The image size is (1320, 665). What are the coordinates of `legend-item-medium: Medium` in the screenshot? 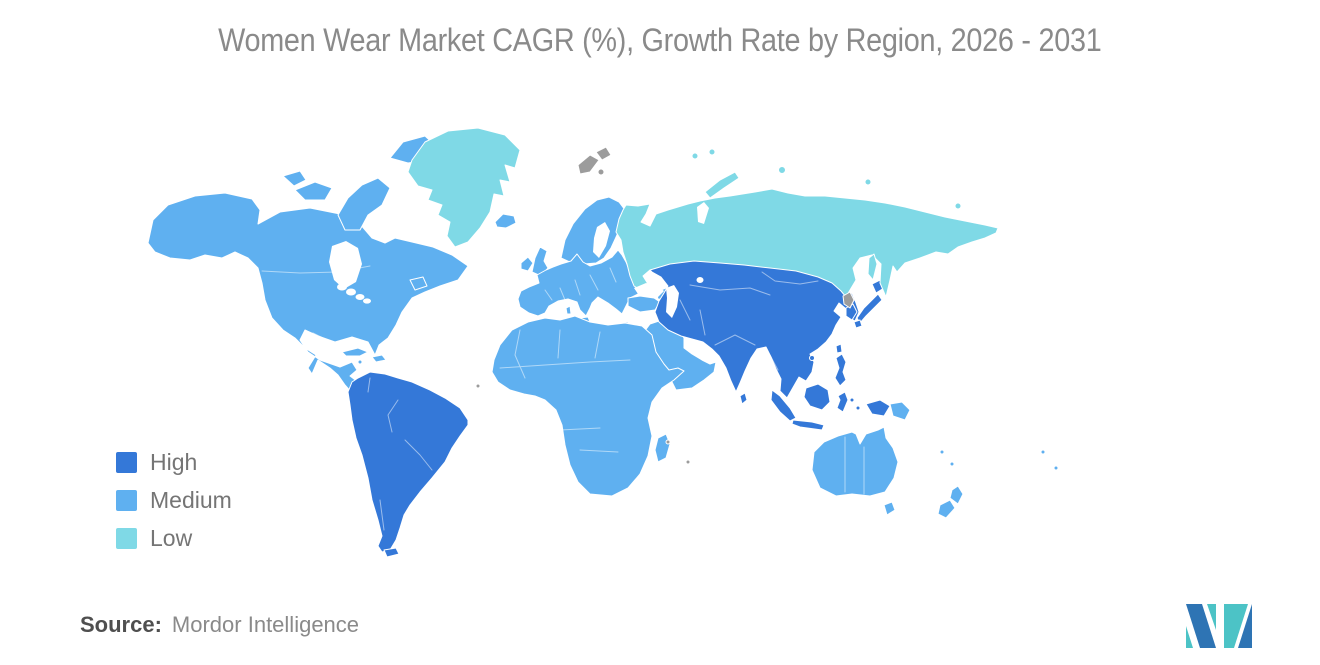 It's located at (174, 500).